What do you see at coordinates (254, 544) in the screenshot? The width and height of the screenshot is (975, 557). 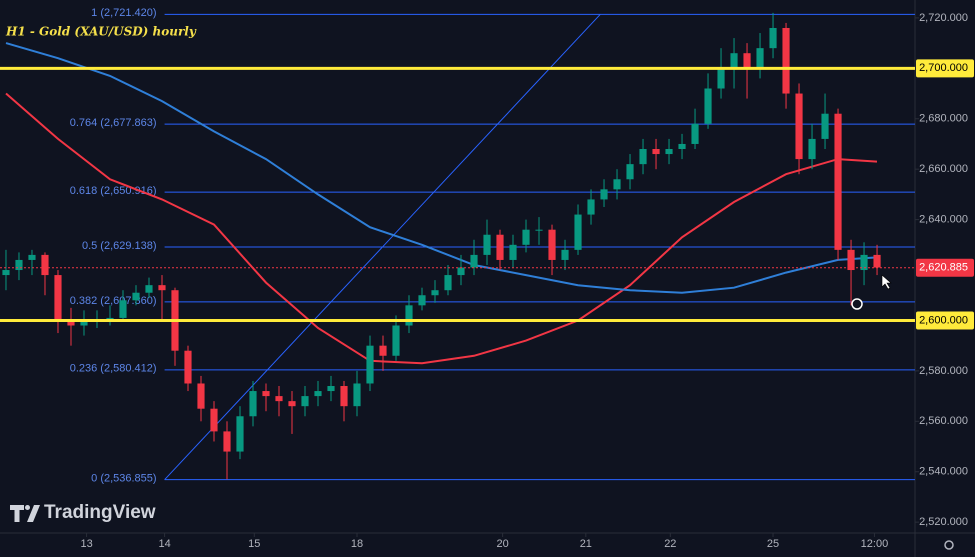 I see `x-tick-label: 15` at bounding box center [254, 544].